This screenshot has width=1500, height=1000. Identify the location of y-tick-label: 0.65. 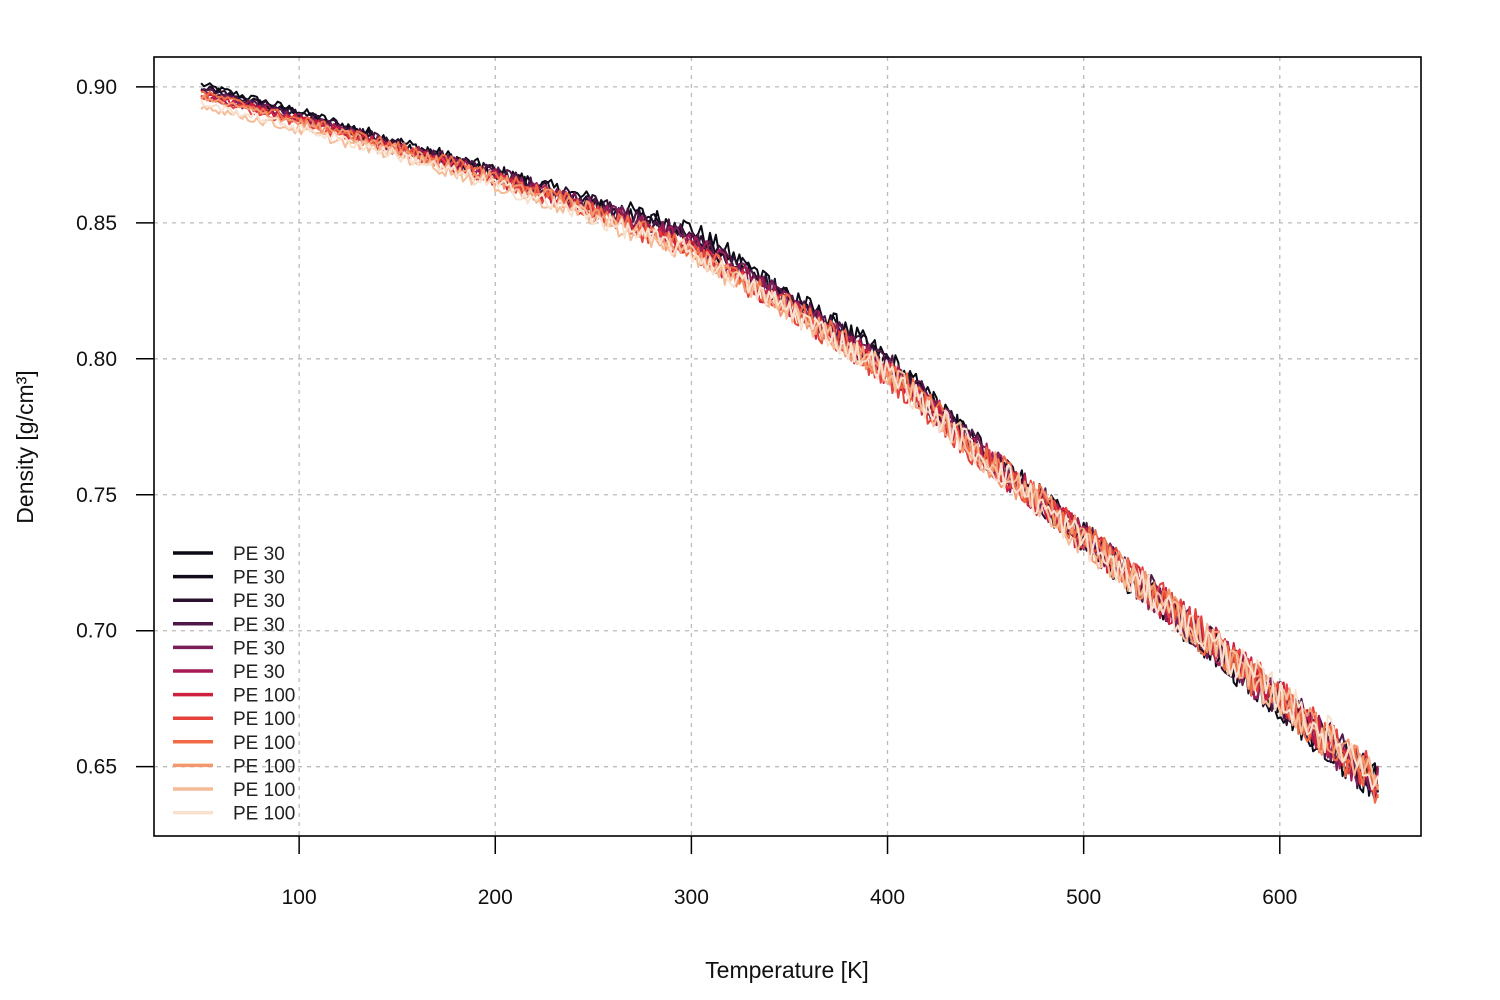
(96, 767).